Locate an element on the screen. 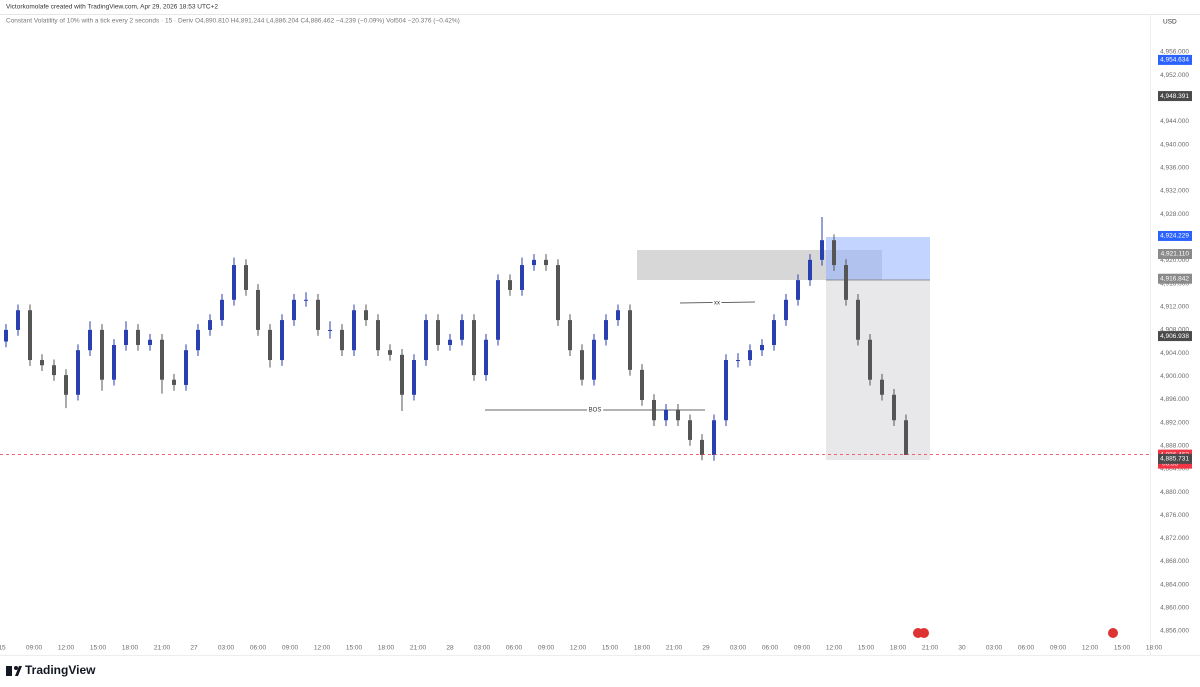 Image resolution: width=1200 pixels, height=687 pixels. x-tick-label: 27 is located at coordinates (194, 648).